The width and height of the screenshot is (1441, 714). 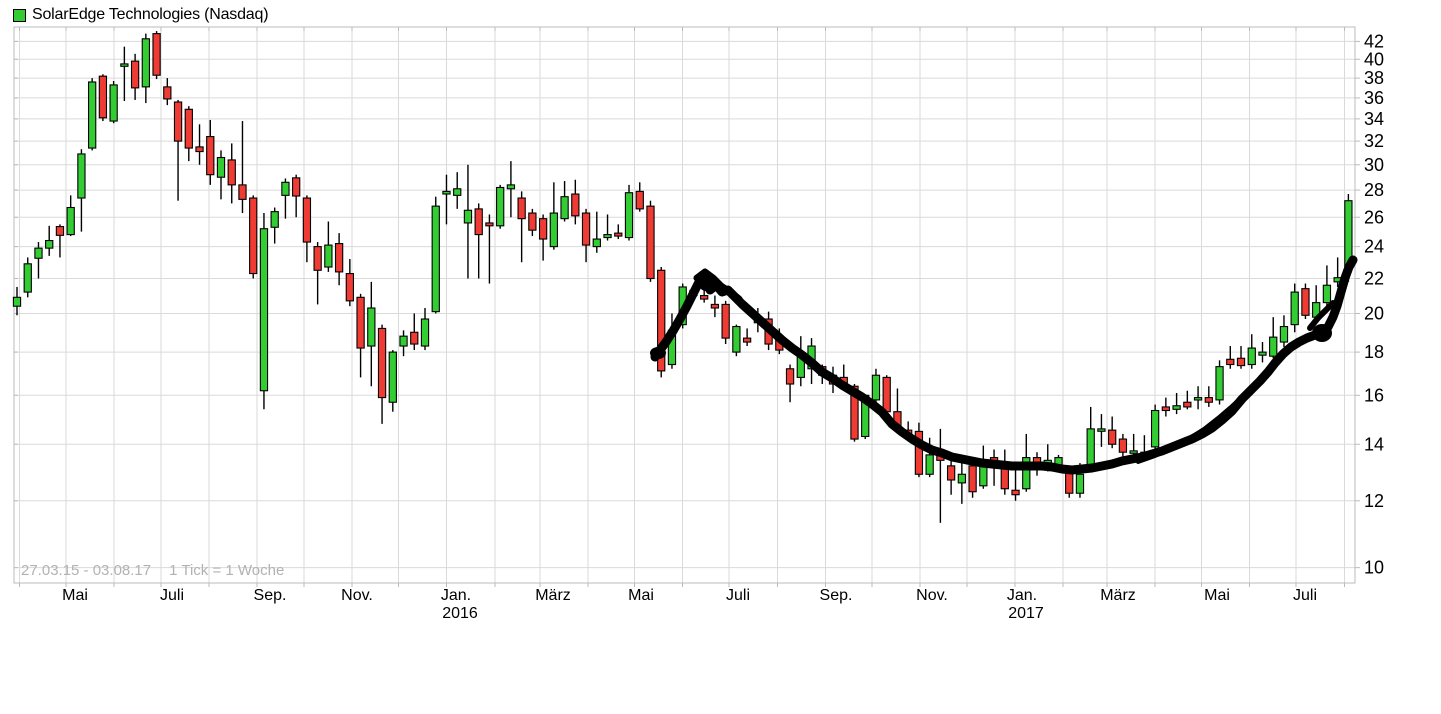 I want to click on chart-title: SolarEdge Technologies (Nasdaq), so click(x=150, y=14).